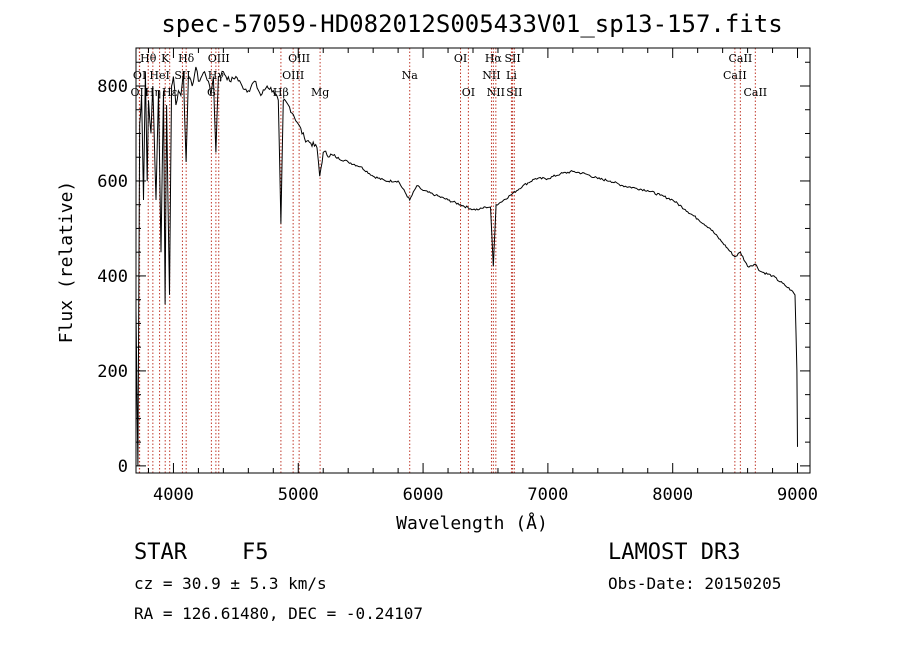 This screenshot has width=900, height=649. I want to click on spectral-subclass: F5, so click(255, 552).